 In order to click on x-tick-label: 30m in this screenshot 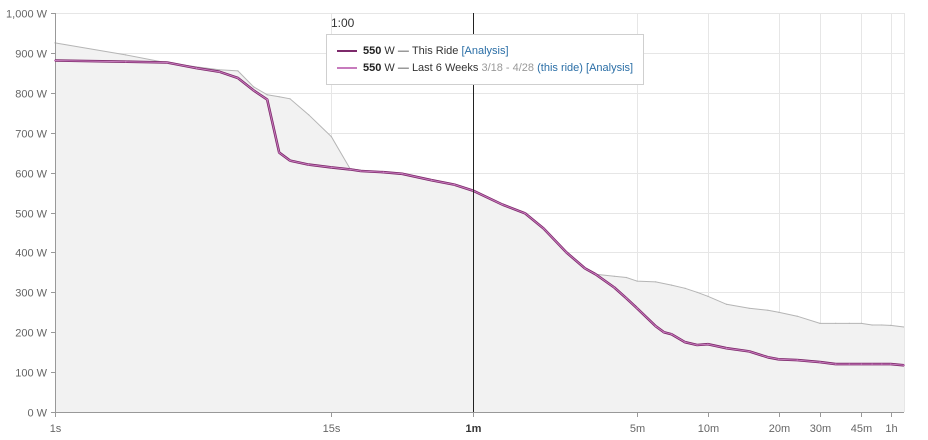, I will do `click(820, 429)`.